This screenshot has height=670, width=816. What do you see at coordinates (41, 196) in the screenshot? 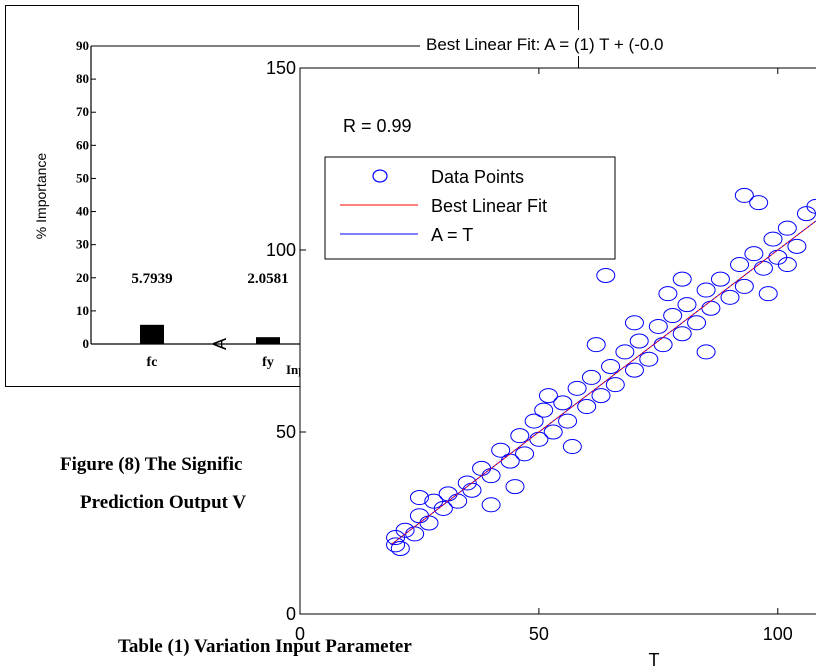
I see `imp-y-axis-label: % Importance` at bounding box center [41, 196].